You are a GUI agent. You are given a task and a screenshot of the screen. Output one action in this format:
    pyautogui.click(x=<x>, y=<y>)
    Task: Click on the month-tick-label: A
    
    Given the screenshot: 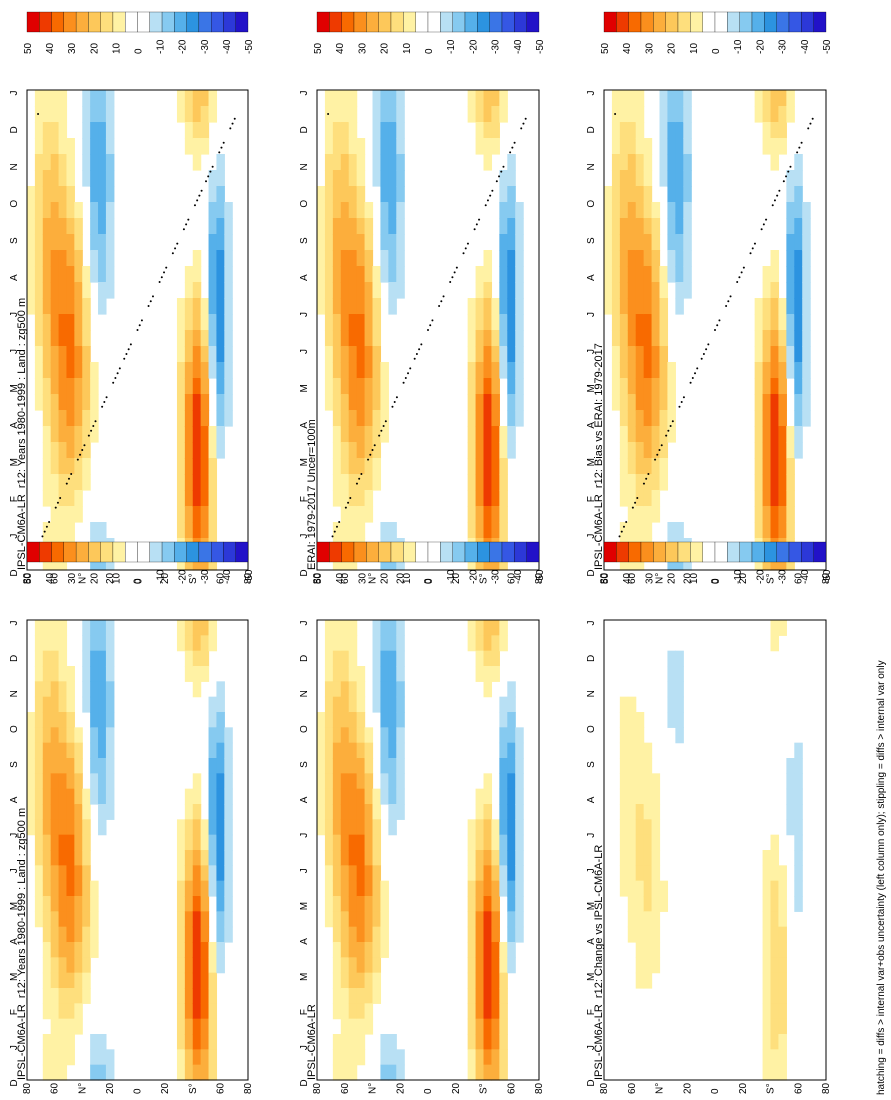 What is the action you would take?
    pyautogui.click(x=14, y=941)
    